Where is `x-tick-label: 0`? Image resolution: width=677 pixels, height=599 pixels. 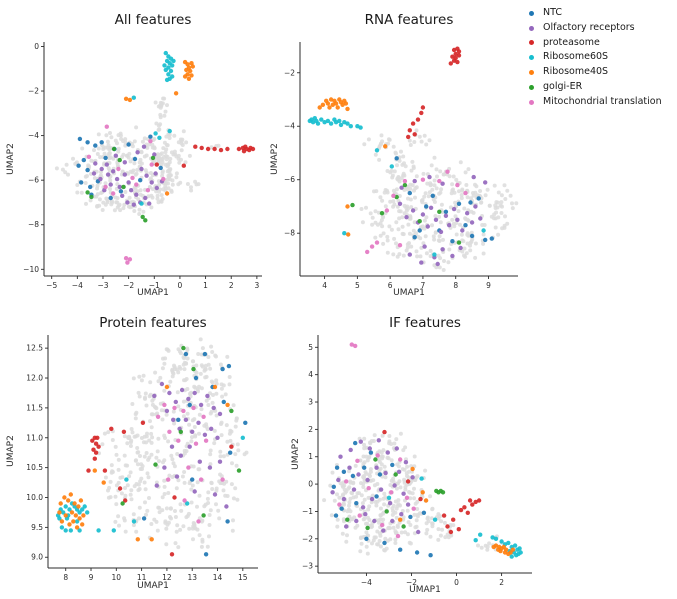
x-tick-label: 0 is located at coordinates (456, 582).